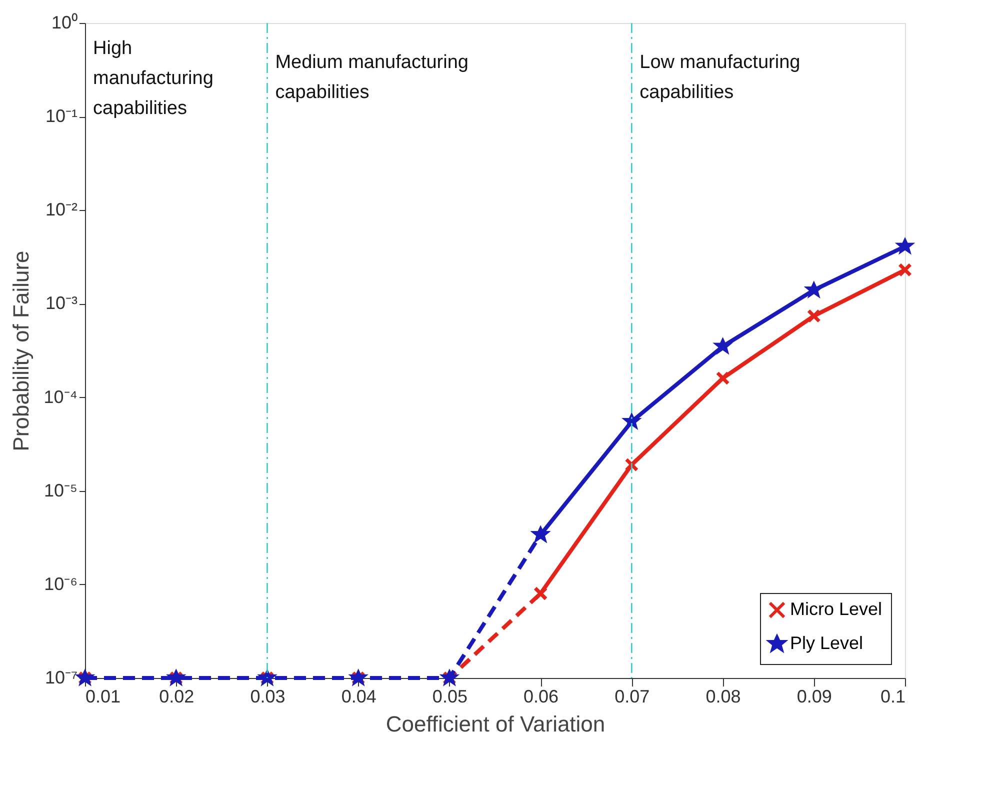  Describe the element at coordinates (814, 696) in the screenshot. I see `x-tick-label: 0.09` at that location.